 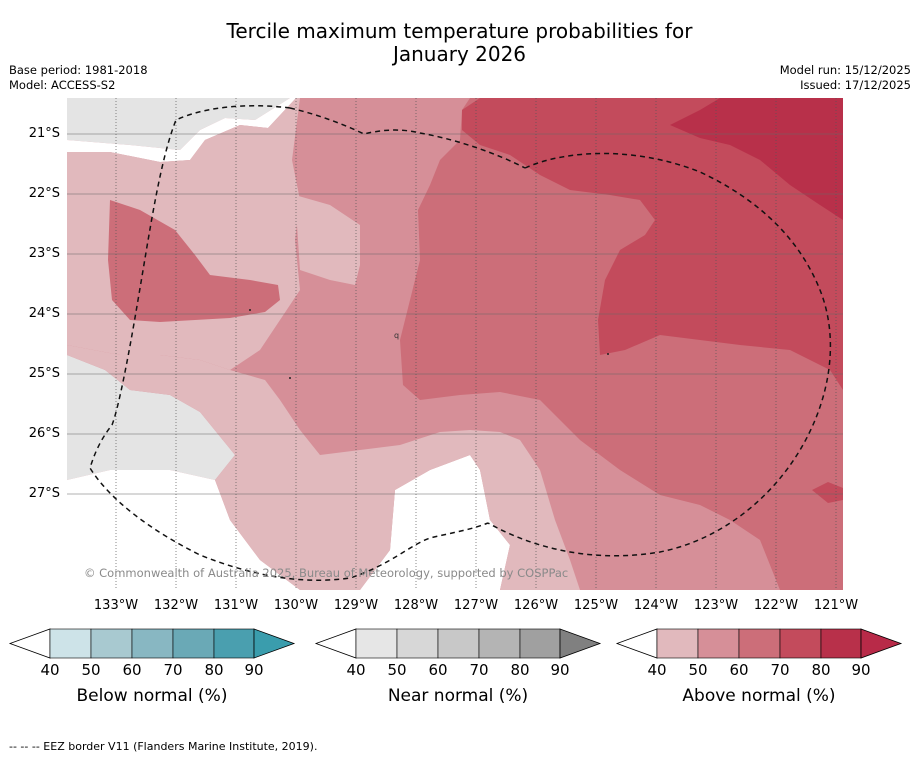 I want to click on model-run-text: Model run: 15/12/2025, so click(x=845, y=70).